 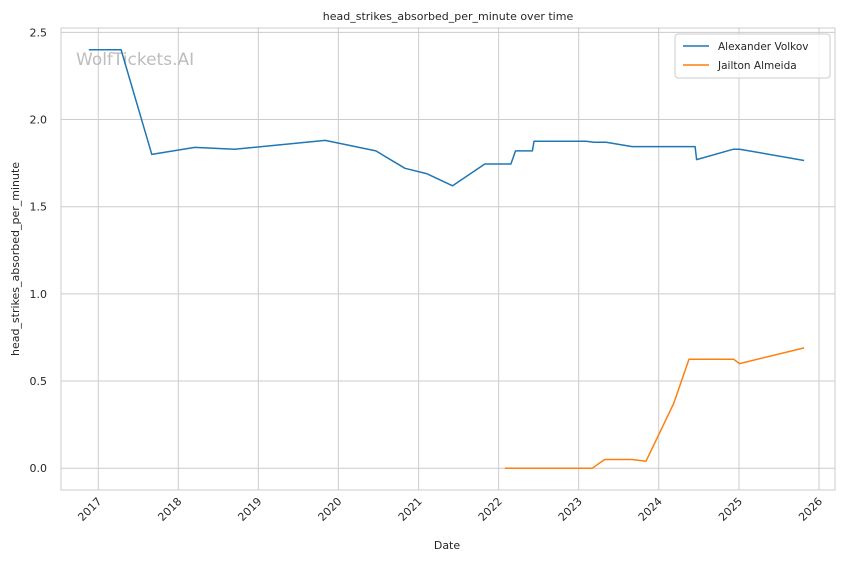 I want to click on series-line-jailton-almeida, so click(x=654, y=408).